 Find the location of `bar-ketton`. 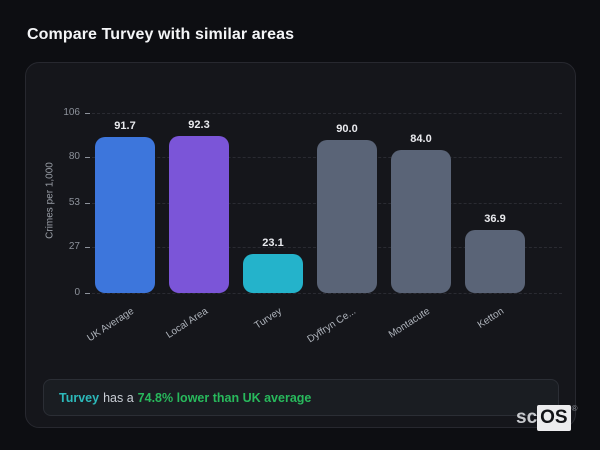

bar-ketton is located at coordinates (495, 261).